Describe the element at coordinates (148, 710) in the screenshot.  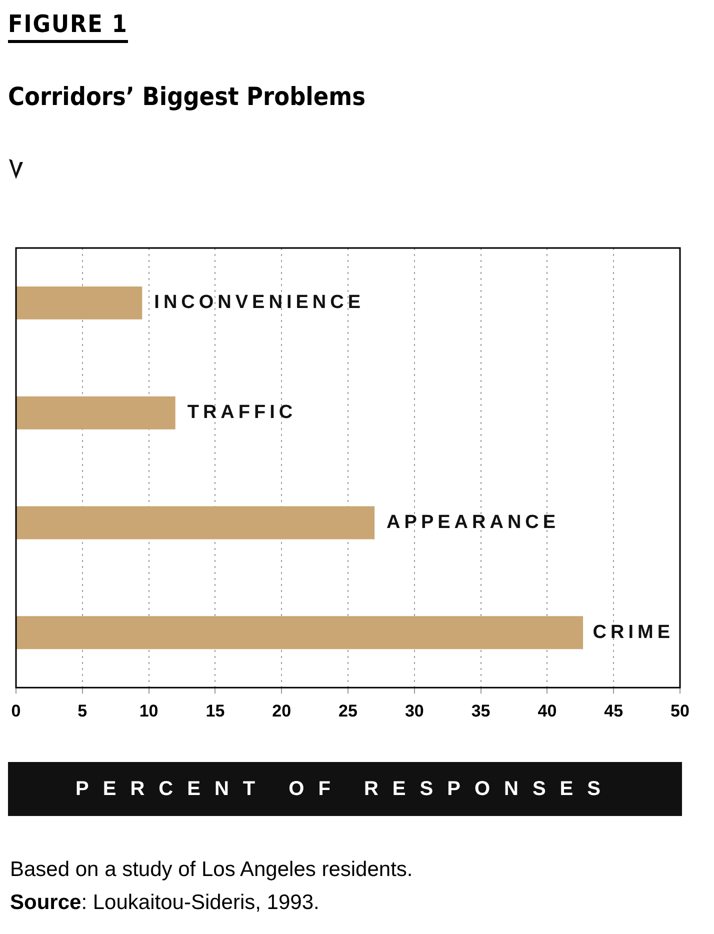
I see `x-tick-label: 10` at that location.